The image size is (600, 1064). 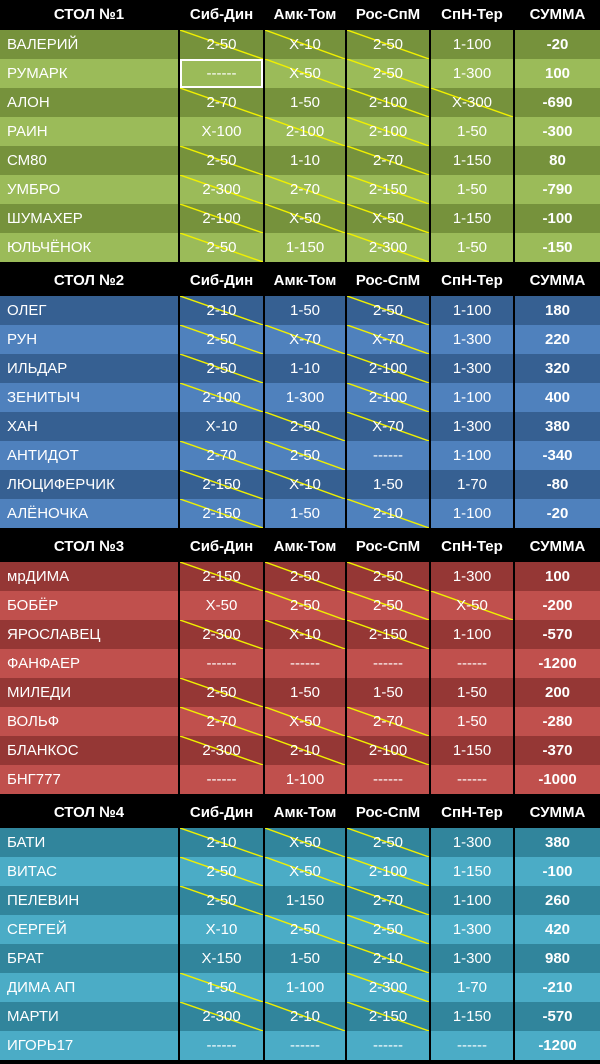 I want to click on player-name: РАИН, so click(x=89, y=131).